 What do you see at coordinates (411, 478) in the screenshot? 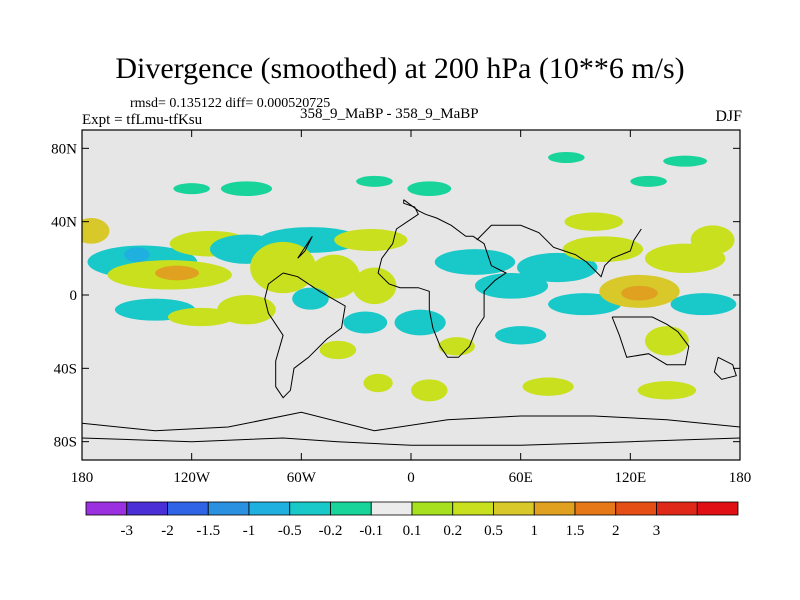
I see `x-tick-label: 0` at bounding box center [411, 478].